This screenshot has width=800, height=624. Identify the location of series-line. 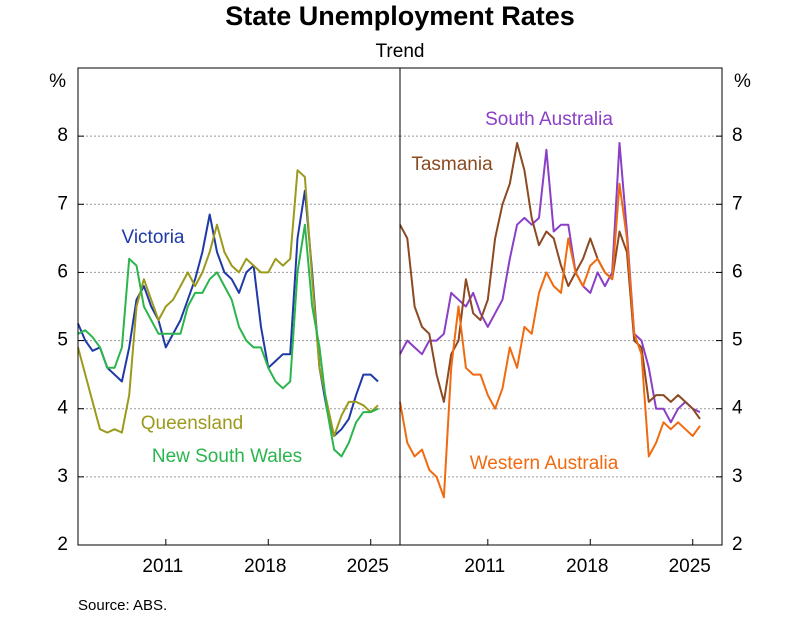
(228, 340).